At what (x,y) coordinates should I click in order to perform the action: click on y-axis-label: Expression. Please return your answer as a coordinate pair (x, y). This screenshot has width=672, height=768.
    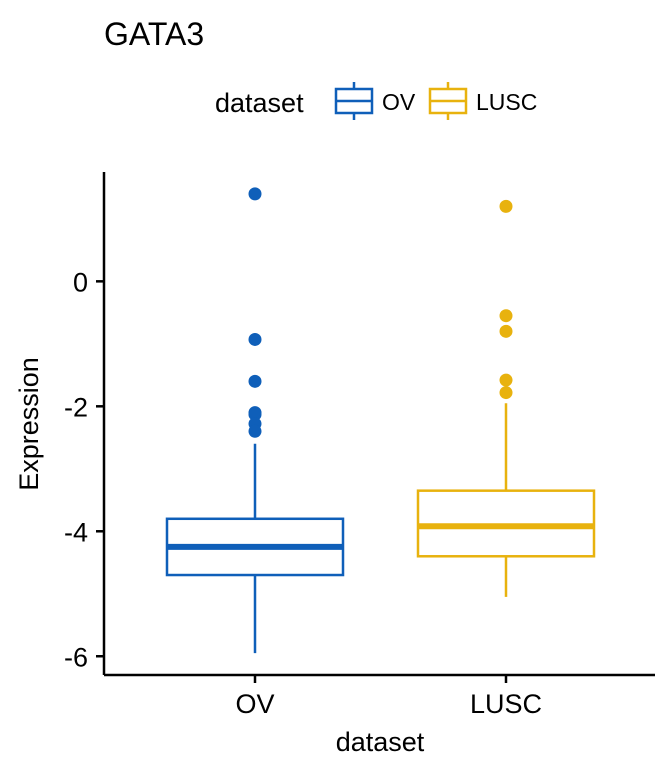
    Looking at the image, I should click on (29, 424).